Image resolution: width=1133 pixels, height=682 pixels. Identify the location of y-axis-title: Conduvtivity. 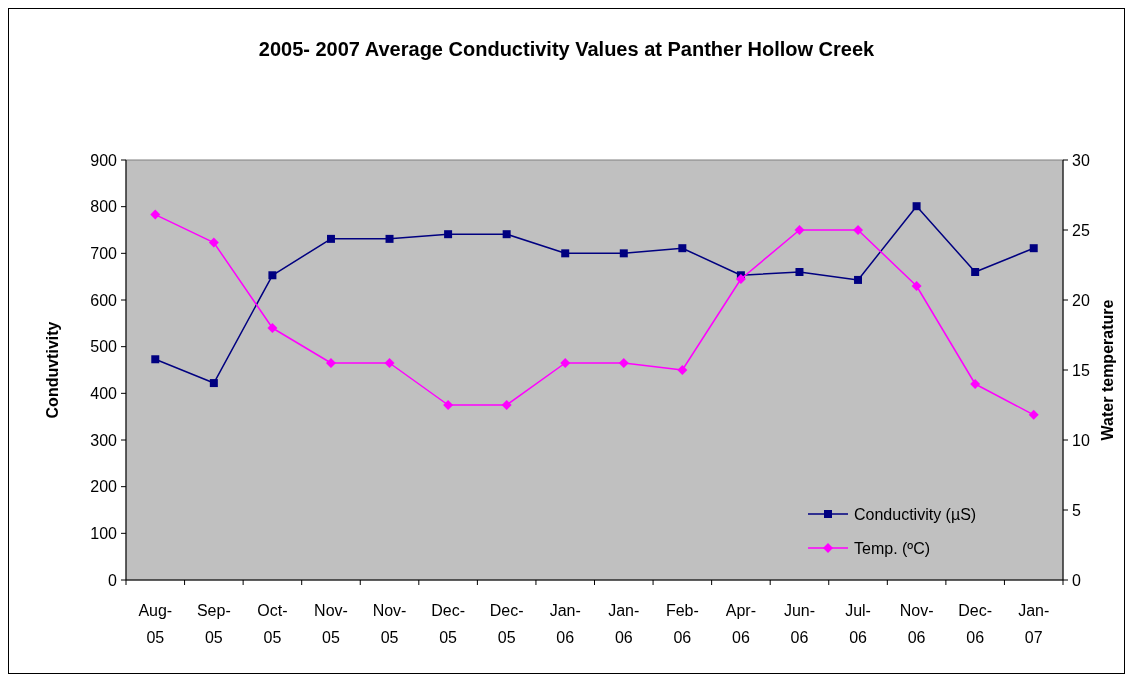
(52, 370).